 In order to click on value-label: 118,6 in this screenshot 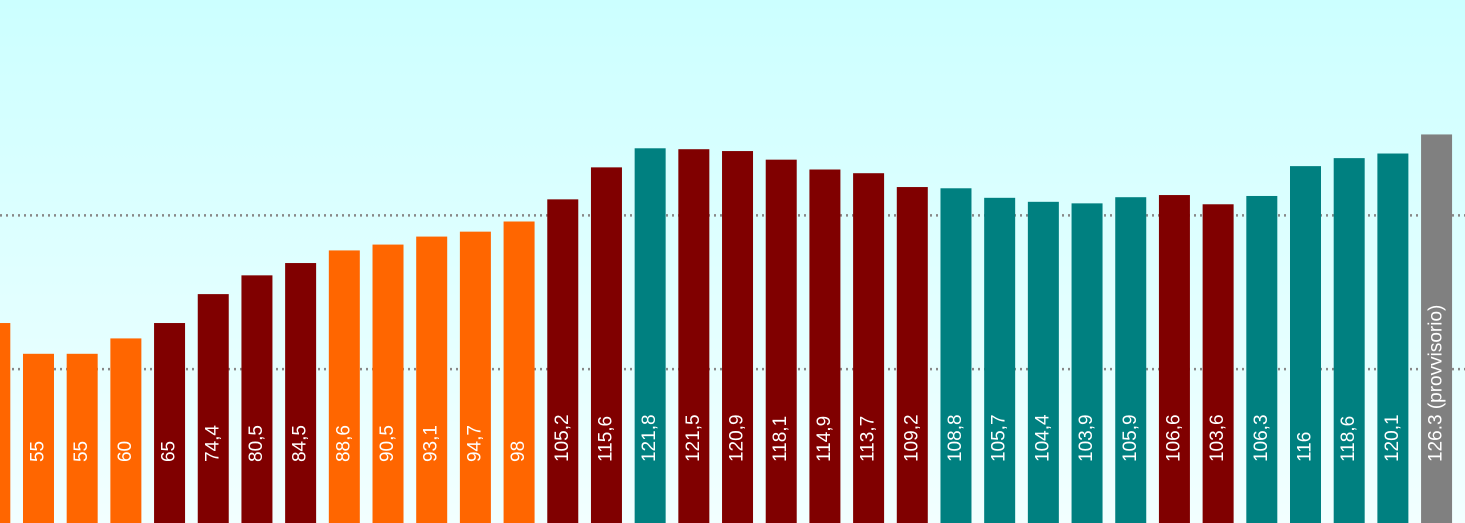, I will do `click(1348, 439)`.